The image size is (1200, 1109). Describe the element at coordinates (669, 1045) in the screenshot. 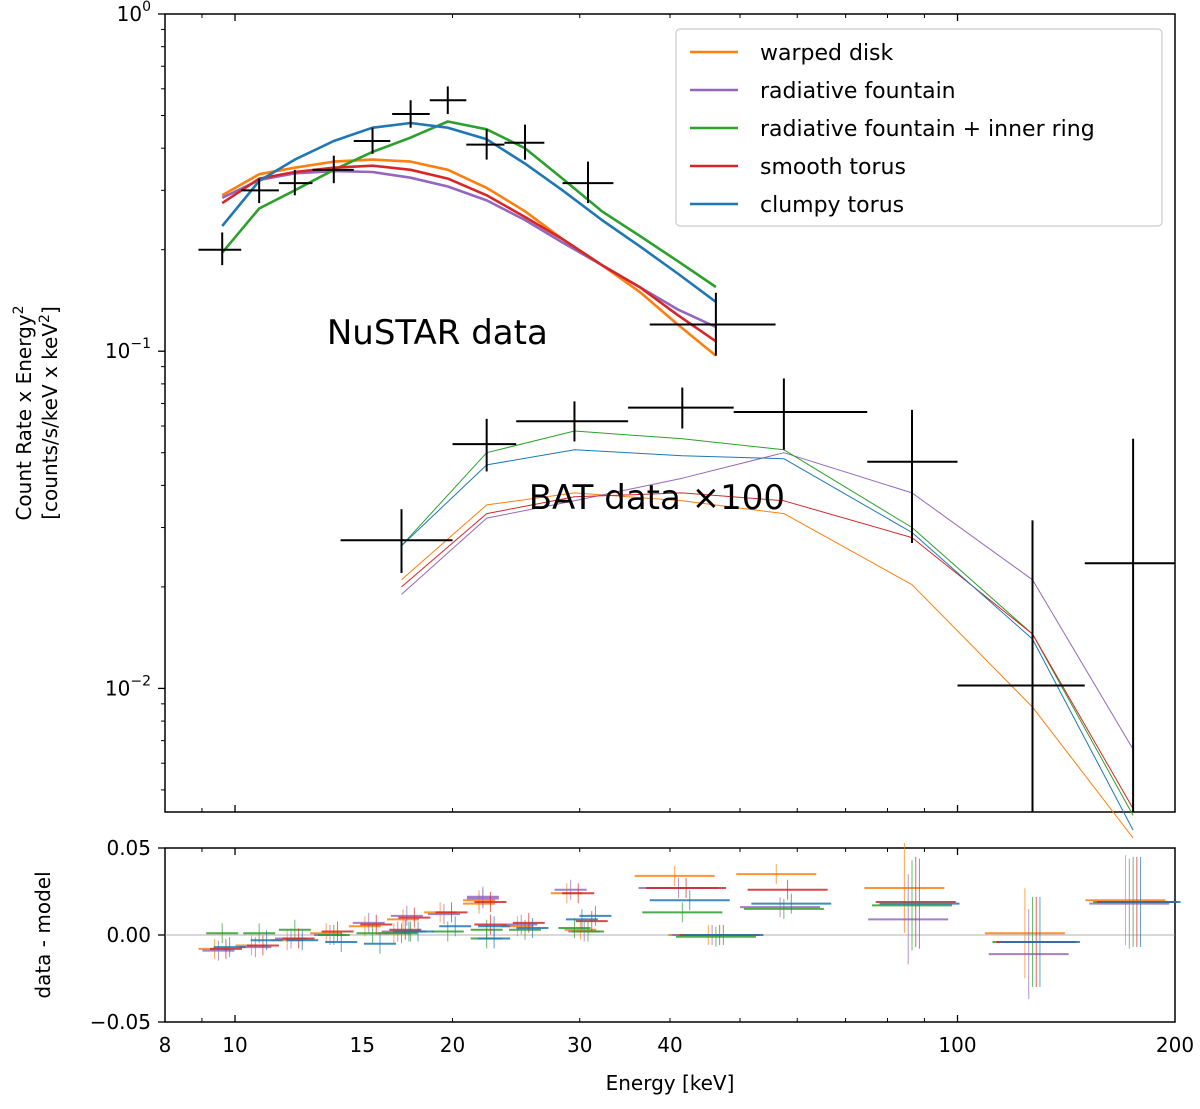

I see `x-tick-label-5: 40` at that location.